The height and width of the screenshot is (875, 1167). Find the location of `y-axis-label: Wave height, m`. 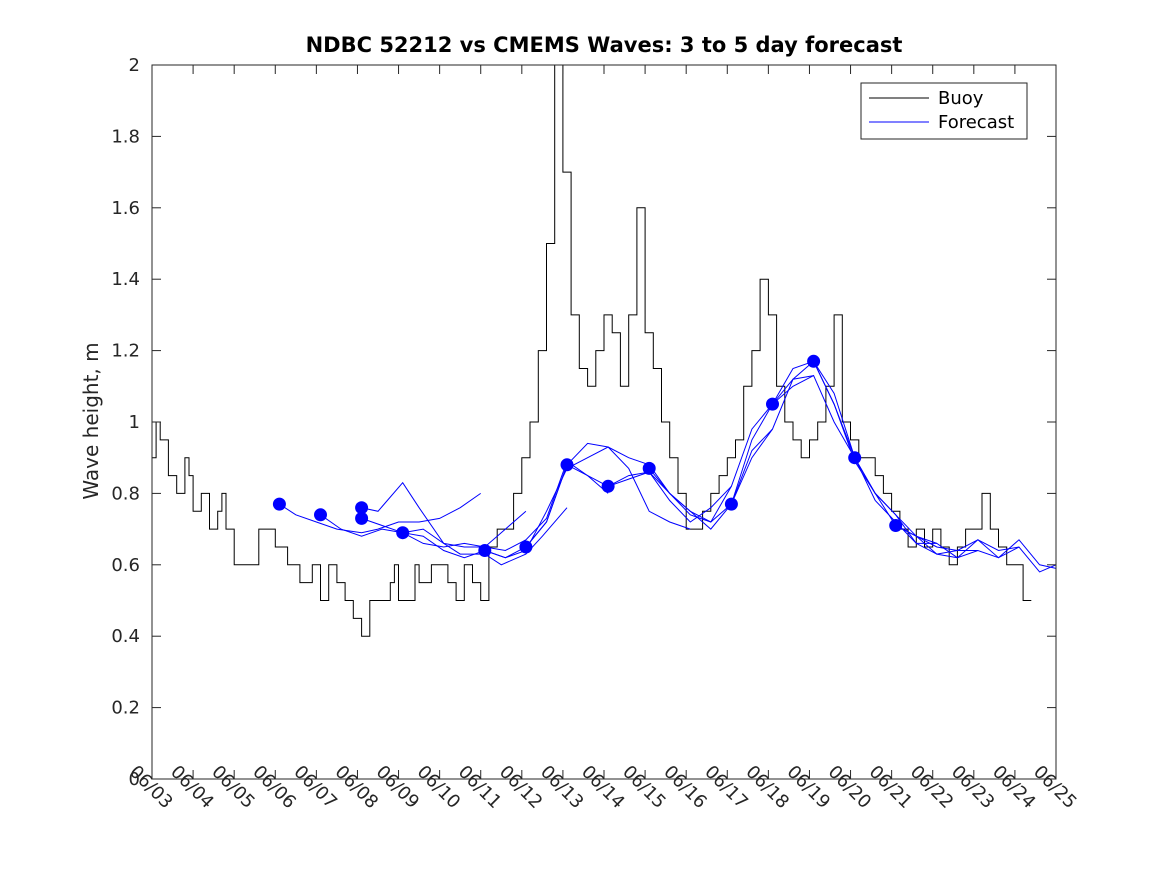

y-axis-label: Wave height, m is located at coordinates (91, 420).